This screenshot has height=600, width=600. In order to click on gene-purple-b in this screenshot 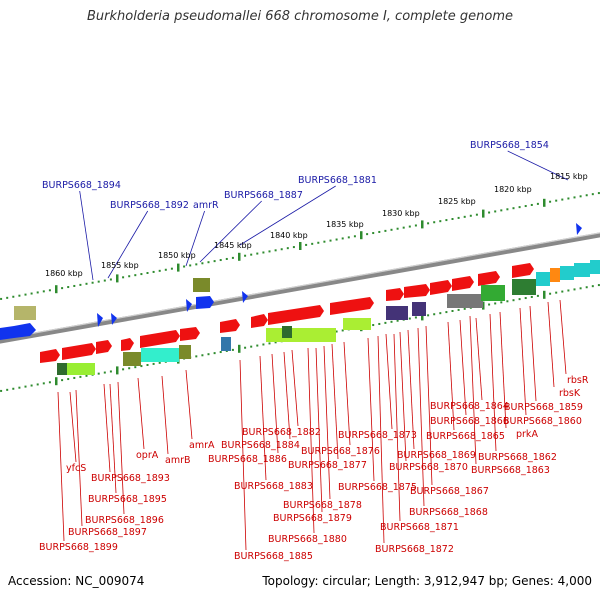, I will do `click(419, 309)`.